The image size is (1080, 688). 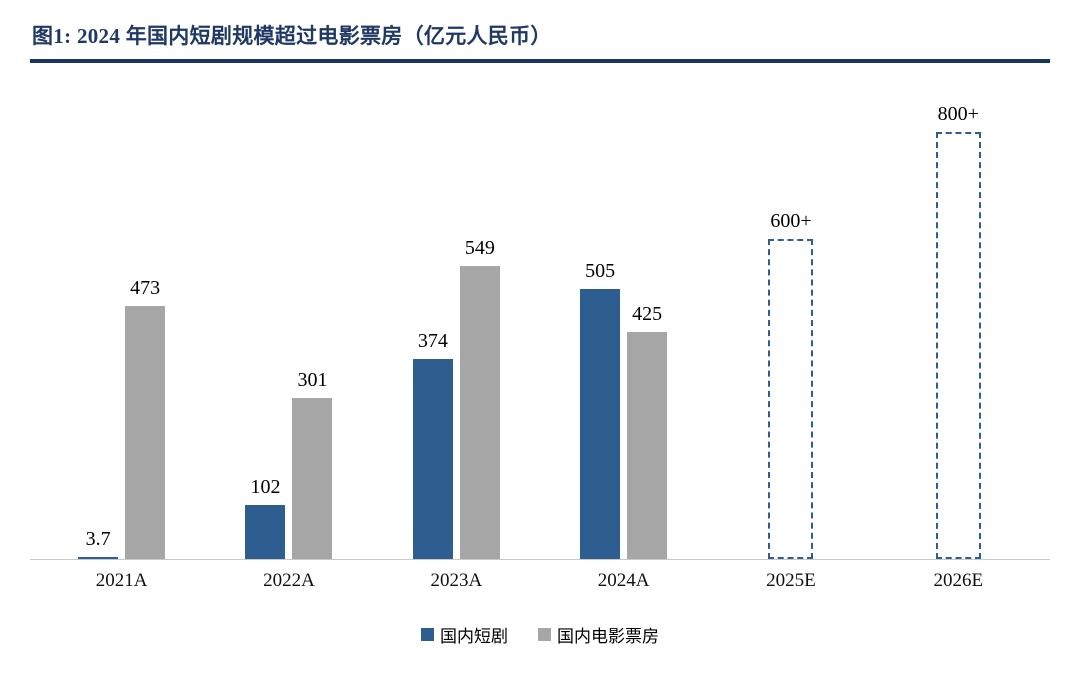 I want to click on x-axis-label-2023A: 2023A, so click(x=456, y=580).